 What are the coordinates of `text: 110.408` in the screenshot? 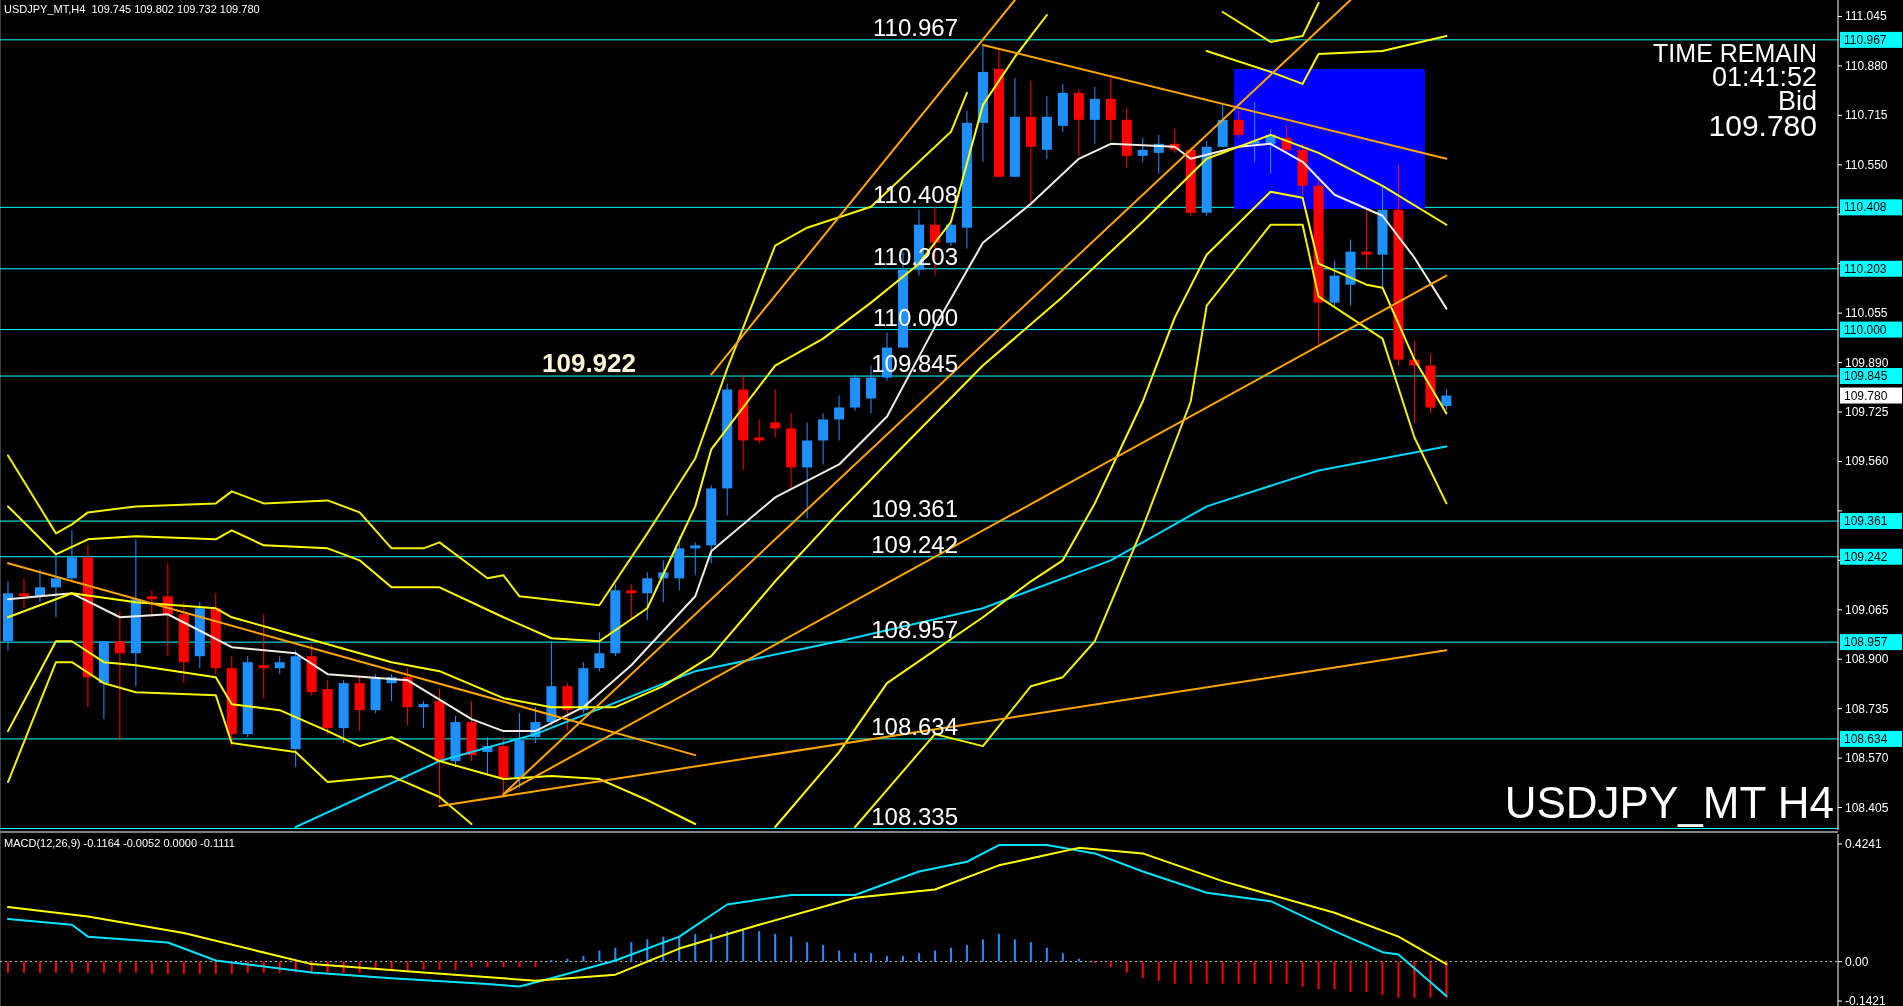 It's located at (1865, 207).